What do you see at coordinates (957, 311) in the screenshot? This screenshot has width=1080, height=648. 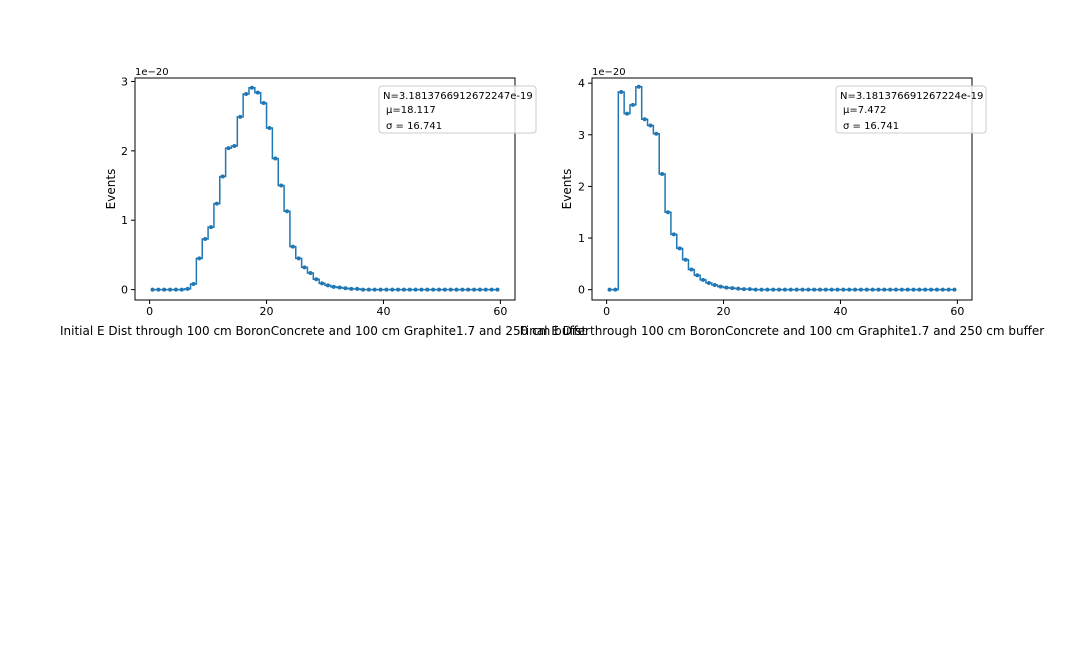 I see `final-x-tick-label: 60` at bounding box center [957, 311].